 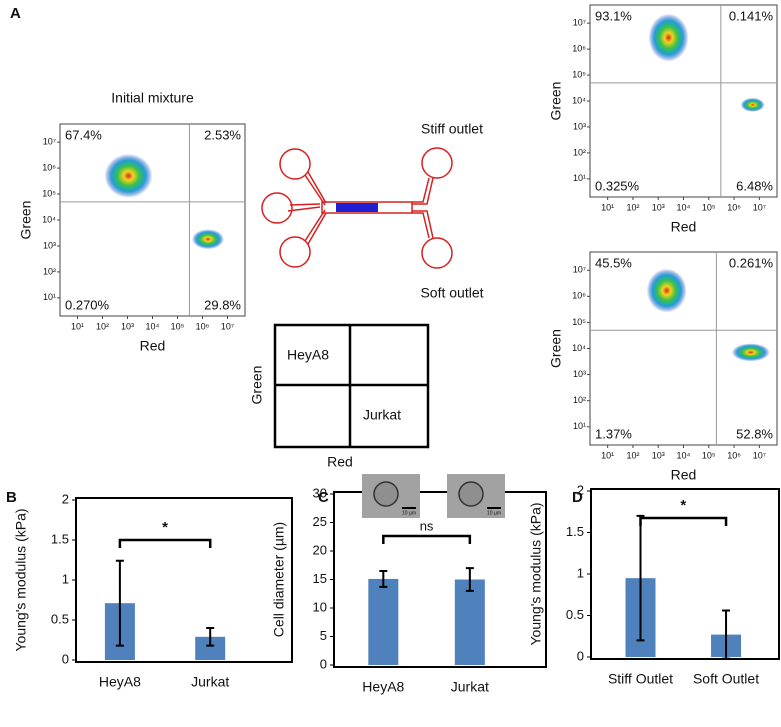 What do you see at coordinates (751, 15) in the screenshot?
I see `quadrant-percent: 0.141%` at bounding box center [751, 15].